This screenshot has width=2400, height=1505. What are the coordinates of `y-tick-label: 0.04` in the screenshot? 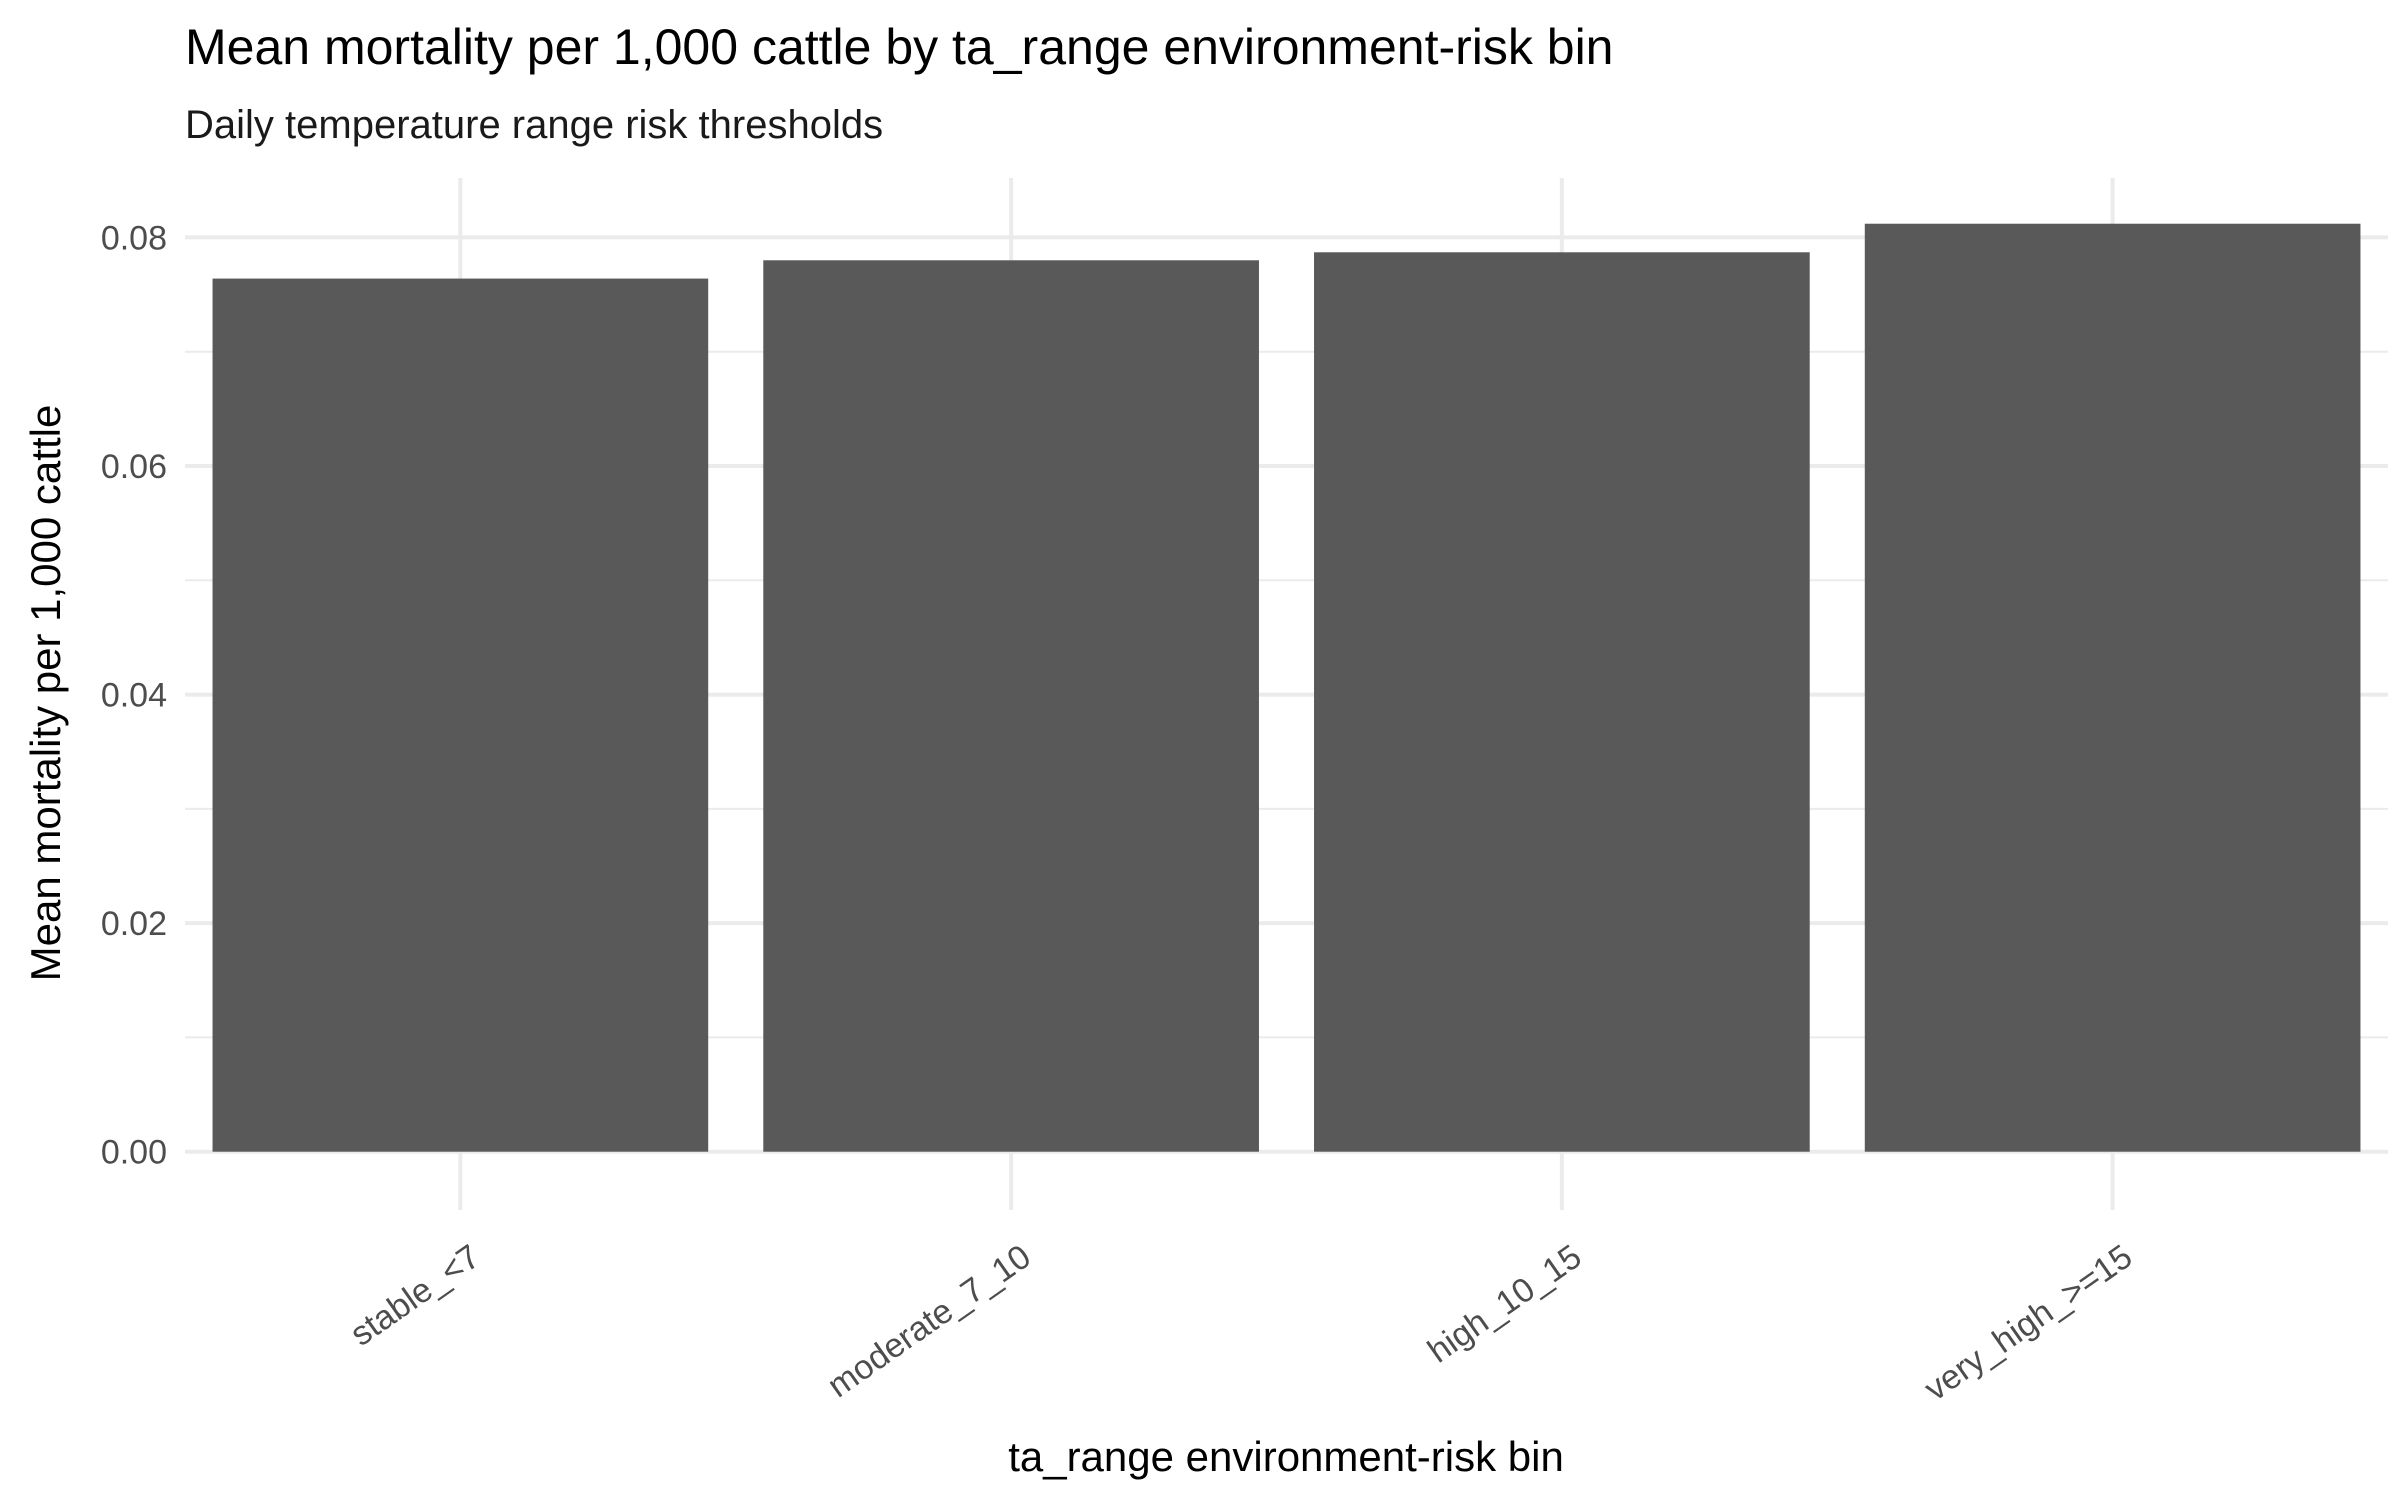 It's located at (134, 696).